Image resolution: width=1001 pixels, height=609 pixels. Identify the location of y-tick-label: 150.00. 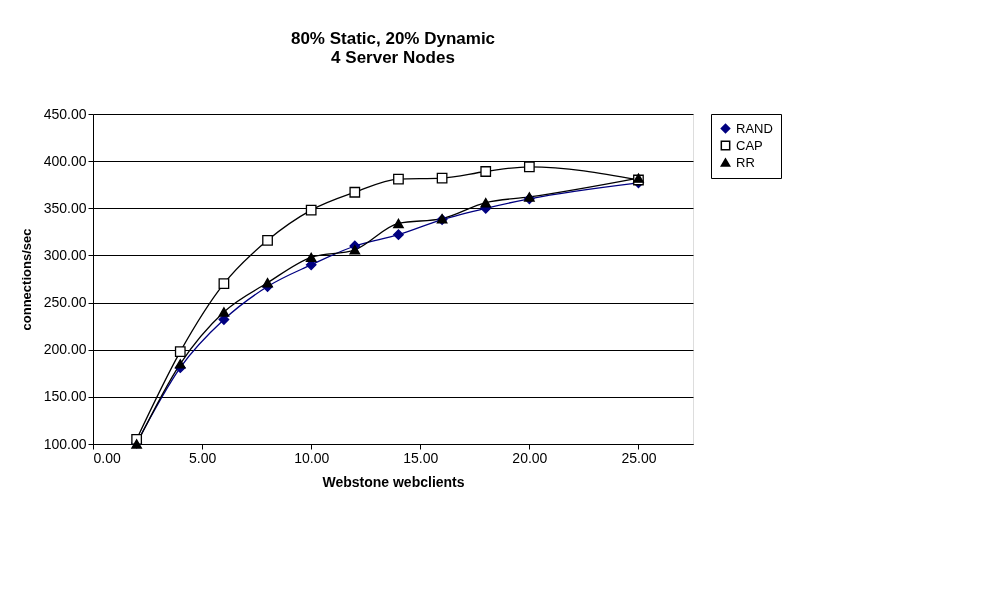
(65, 396).